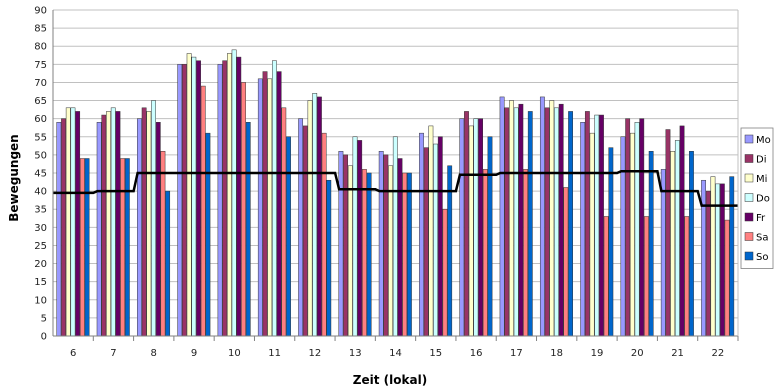 The width and height of the screenshot is (775, 388). Describe the element at coordinates (677, 353) in the screenshot. I see `x-tick-label: 21` at that location.